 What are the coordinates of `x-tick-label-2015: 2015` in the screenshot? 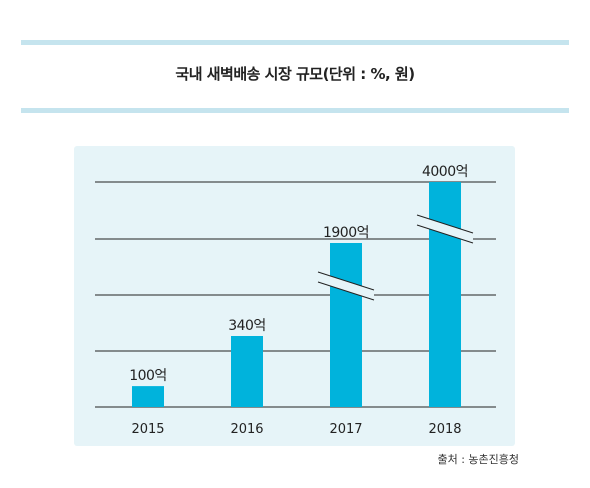 It's located at (147, 429).